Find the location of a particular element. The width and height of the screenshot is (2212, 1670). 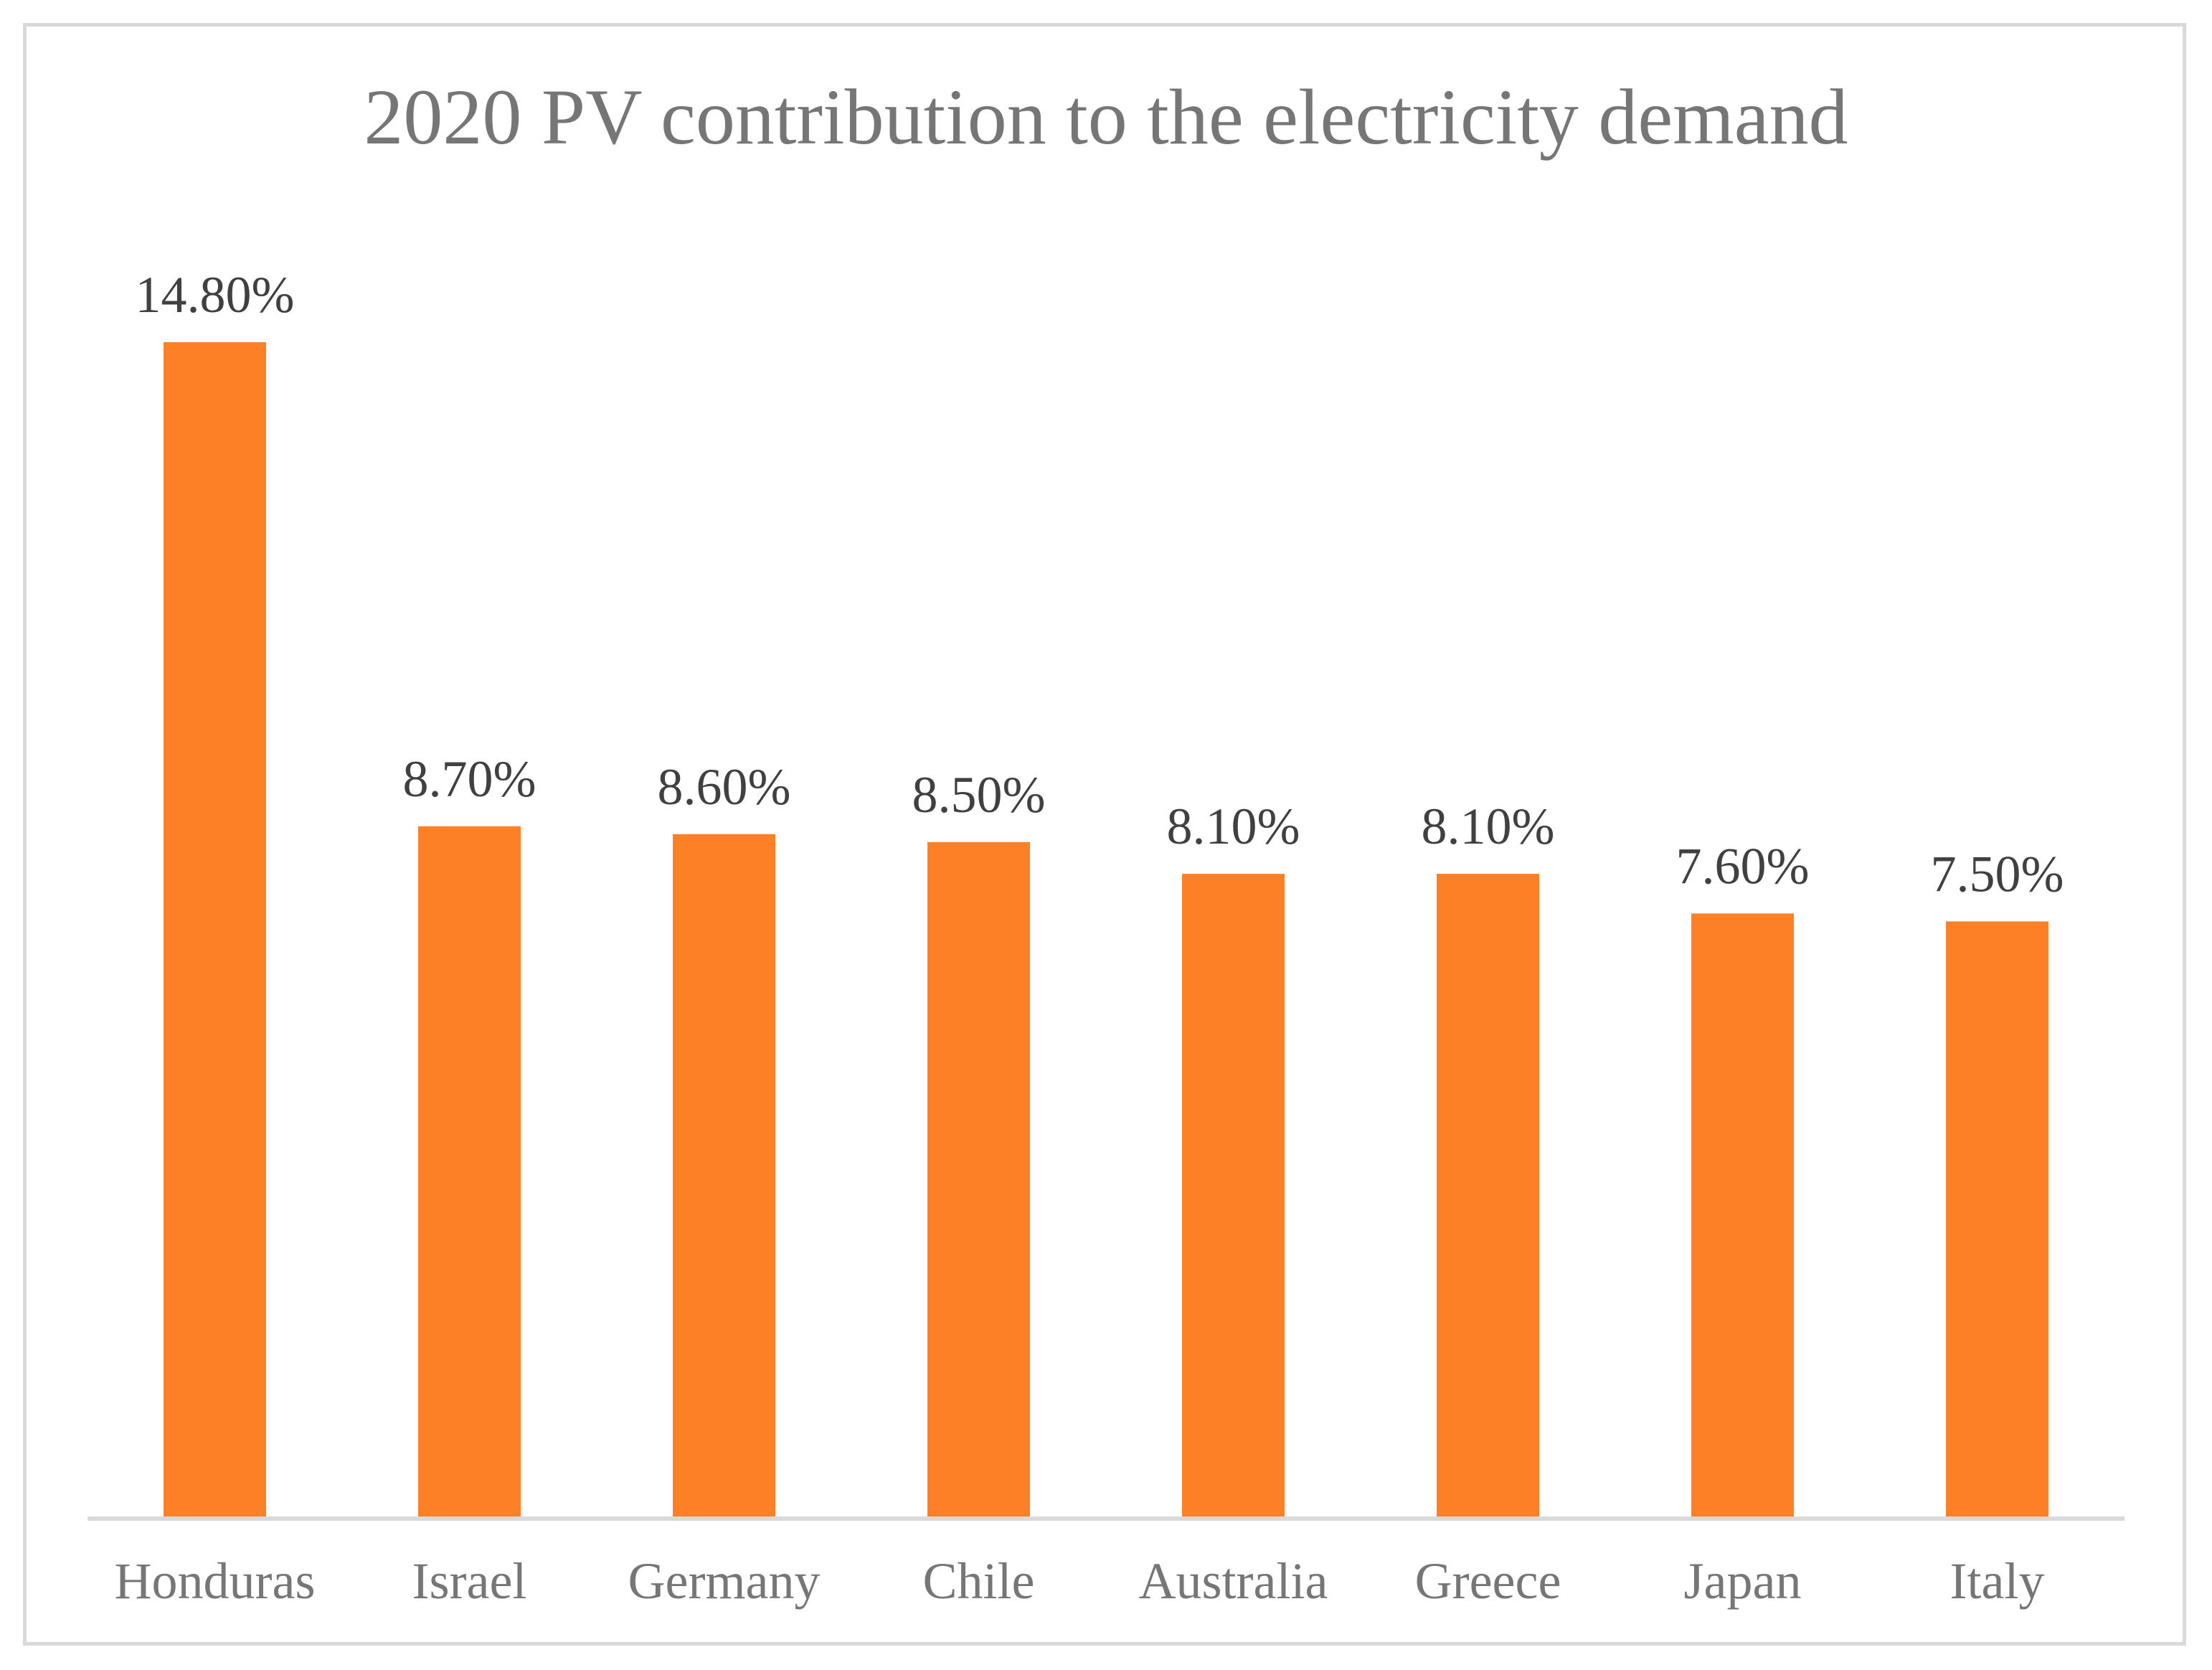

bar-australia is located at coordinates (1233, 1195).